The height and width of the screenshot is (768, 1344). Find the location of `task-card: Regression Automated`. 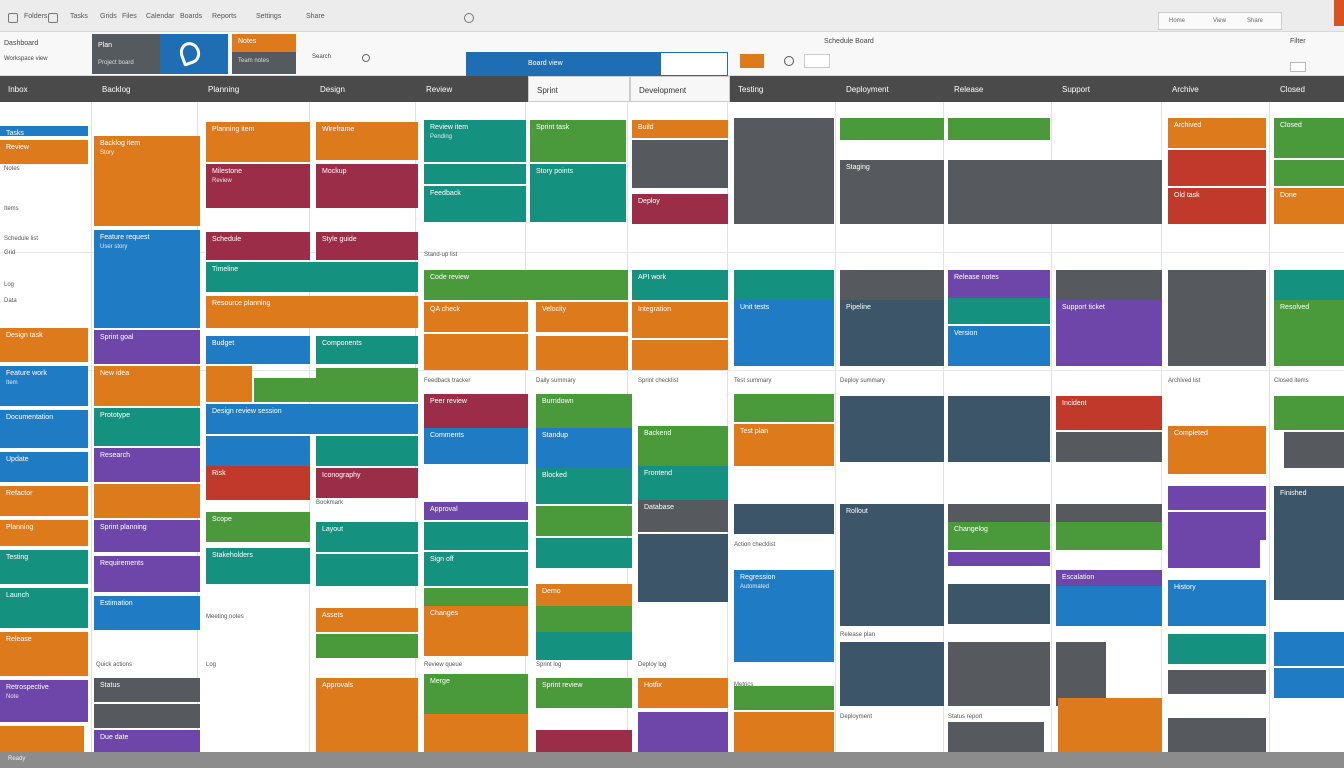

task-card: Regression Automated is located at coordinates (784, 616).